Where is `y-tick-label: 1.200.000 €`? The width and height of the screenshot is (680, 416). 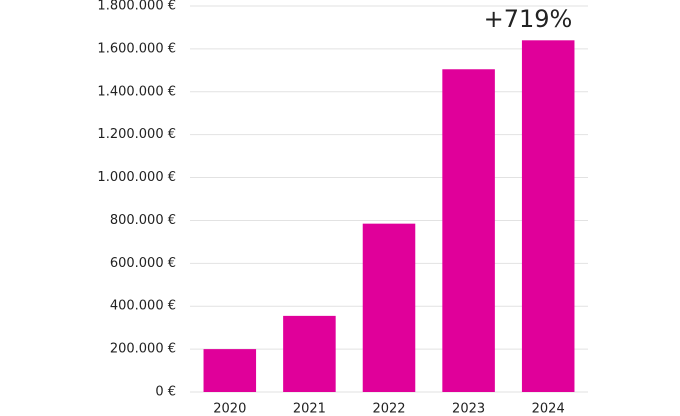 y-tick-label: 1.200.000 € is located at coordinates (136, 134).